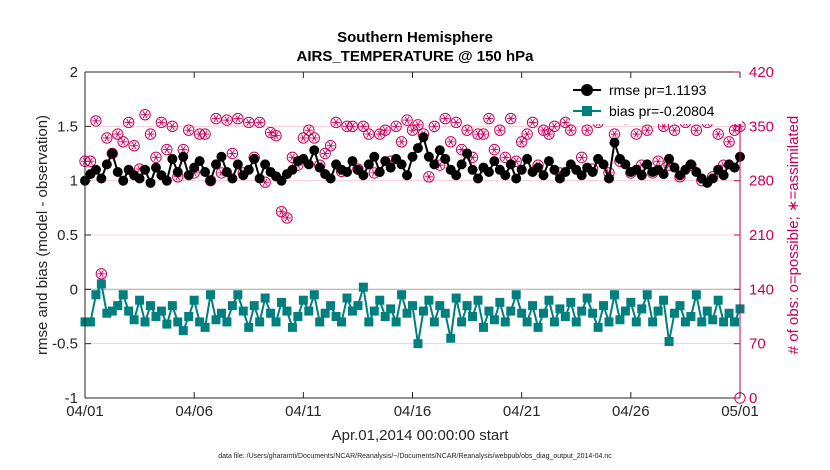 Image resolution: width=830 pixels, height=470 pixels. Describe the element at coordinates (415, 37) in the screenshot. I see `chart-title: Southern Hemisphere` at that location.